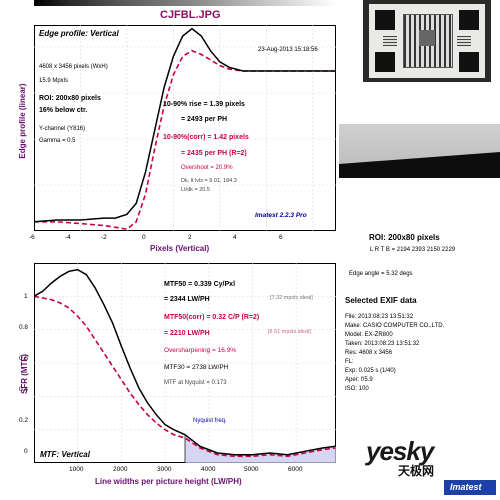 Image resolution: width=500 pixels, height=500 pixels. Describe the element at coordinates (400, 451) in the screenshot. I see `yesky-watermark: yesky` at that location.